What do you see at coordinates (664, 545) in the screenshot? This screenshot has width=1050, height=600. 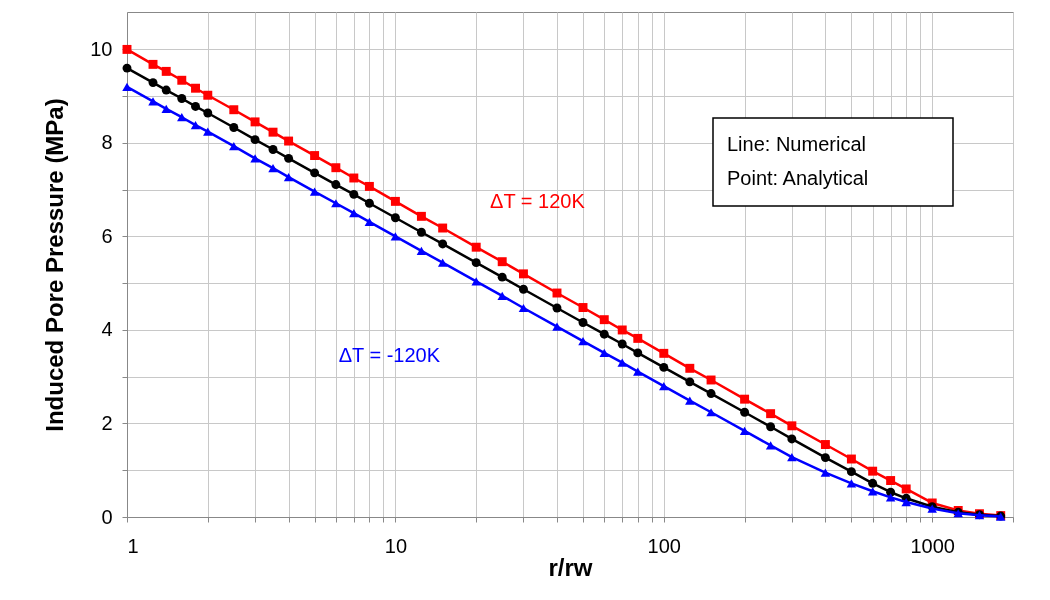 I see `x-tick-label: 100` at bounding box center [664, 545].